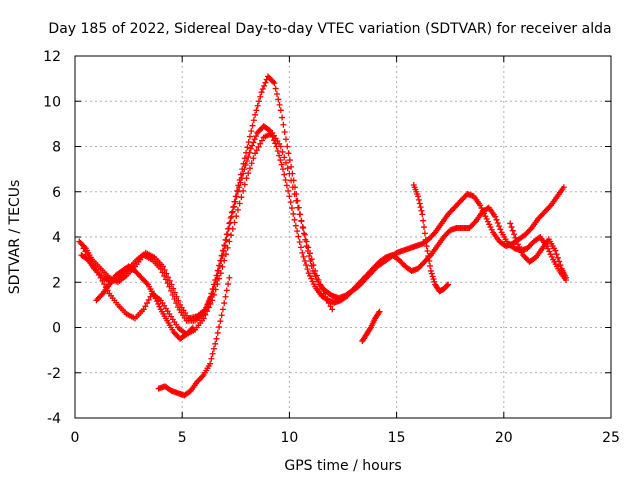 Image resolution: width=640 pixels, height=480 pixels. I want to click on y-axis-label: SDTVAR / TECUs, so click(15, 237).